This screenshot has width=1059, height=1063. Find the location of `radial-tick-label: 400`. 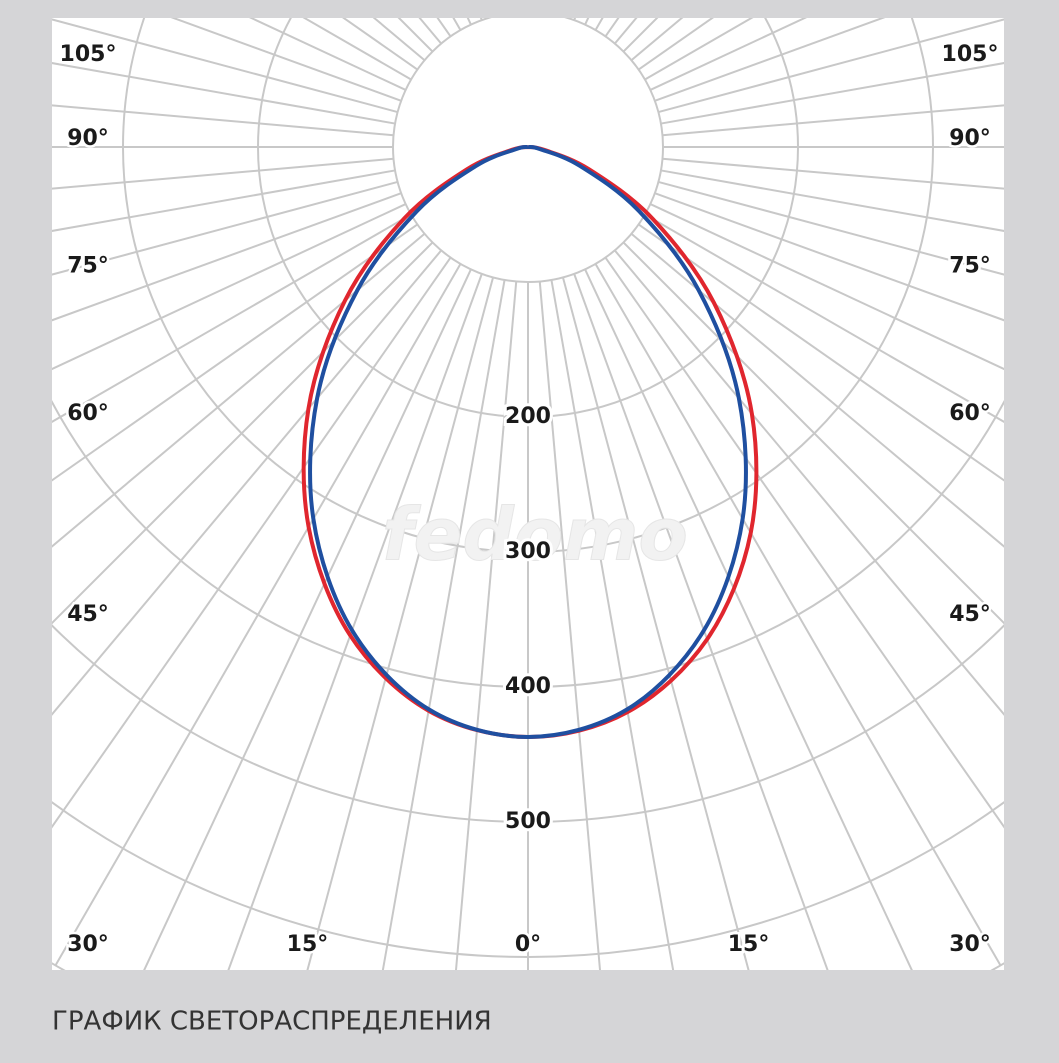

radial-tick-label: 400 is located at coordinates (528, 686).